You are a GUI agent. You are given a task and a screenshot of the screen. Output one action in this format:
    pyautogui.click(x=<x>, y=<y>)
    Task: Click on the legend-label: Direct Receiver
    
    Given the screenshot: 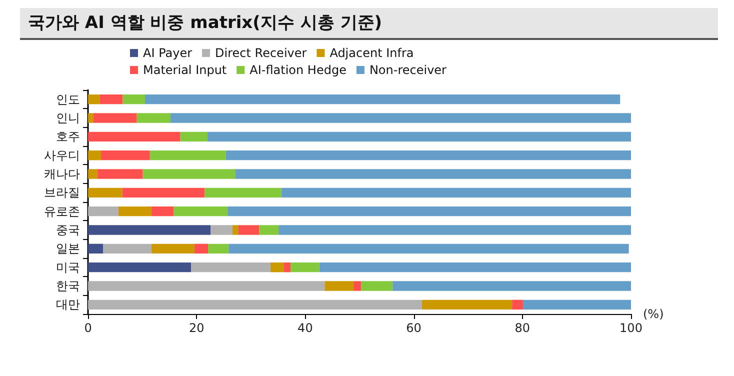 What is the action you would take?
    pyautogui.click(x=261, y=53)
    